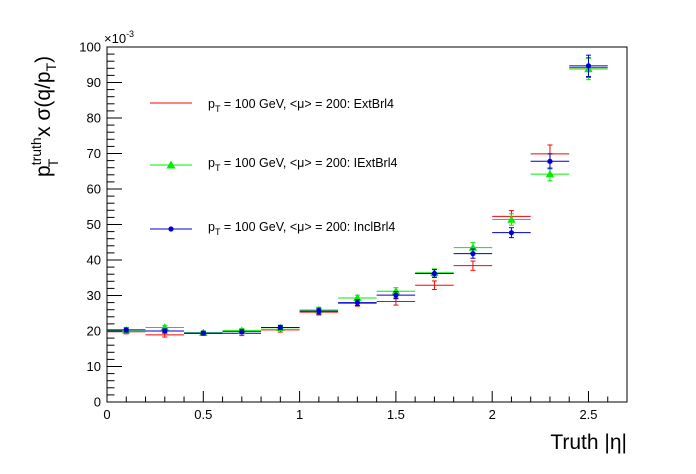  I want to click on legend-label-inclbrl4: pT = 100 GeV, <μ> = 200: InclBrl4, so click(301, 228).